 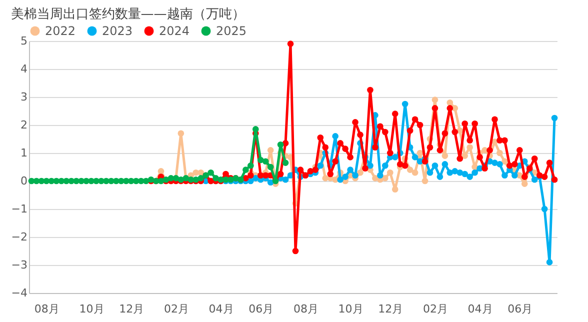 I want to click on y-tick-label: 3, so click(x=24, y=97).